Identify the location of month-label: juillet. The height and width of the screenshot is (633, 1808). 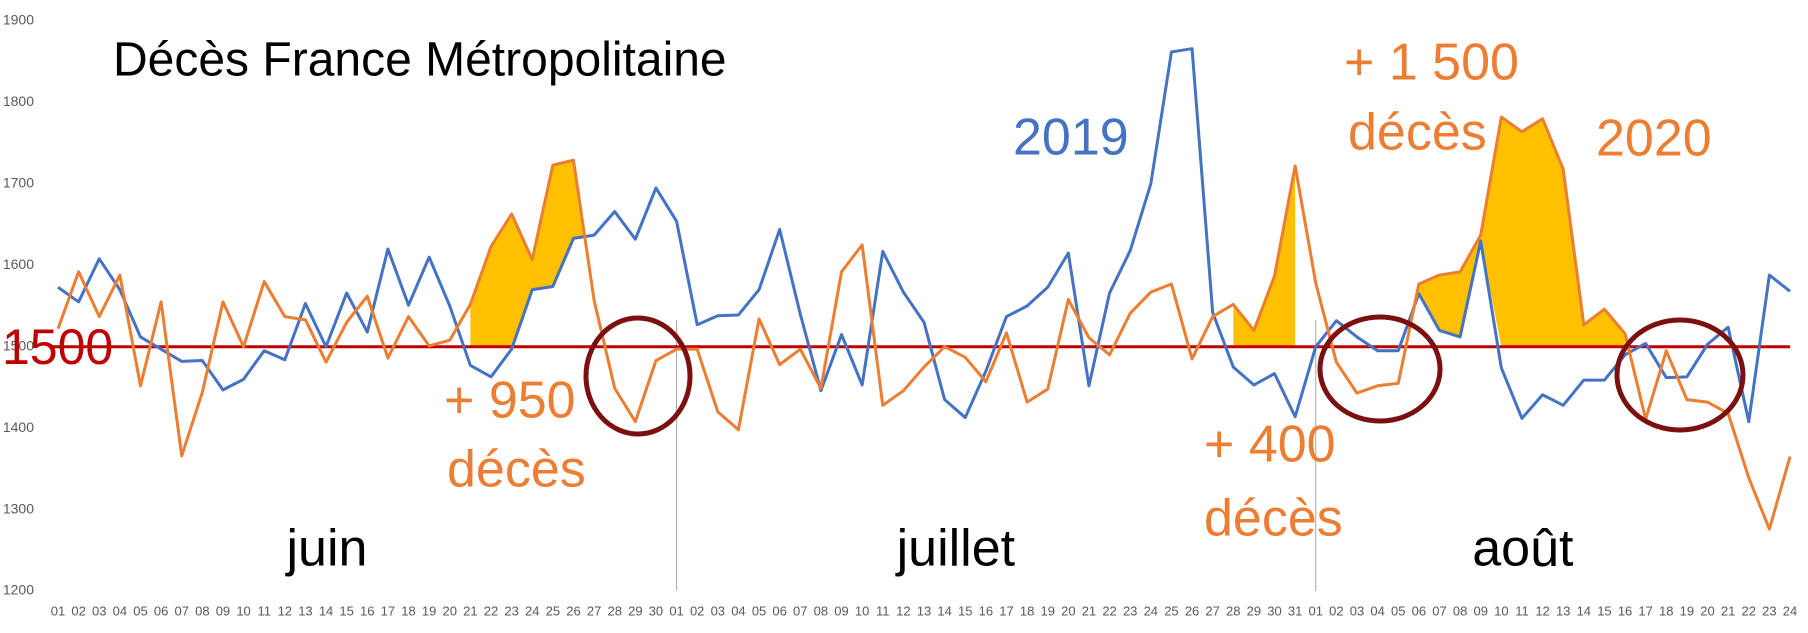
(955, 549).